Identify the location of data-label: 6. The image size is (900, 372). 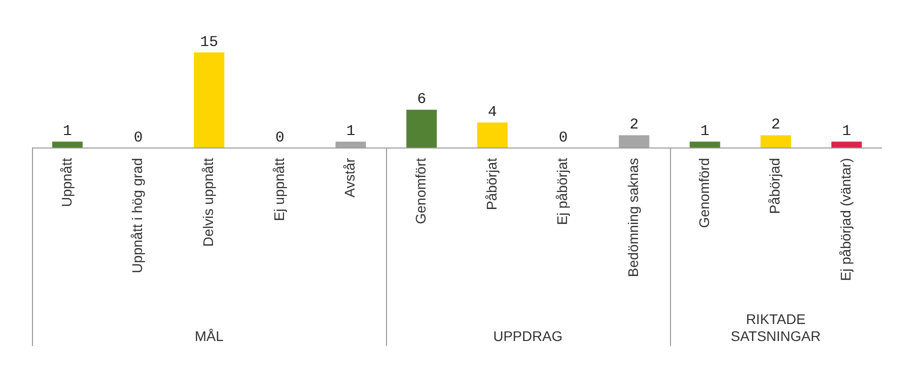
(421, 99).